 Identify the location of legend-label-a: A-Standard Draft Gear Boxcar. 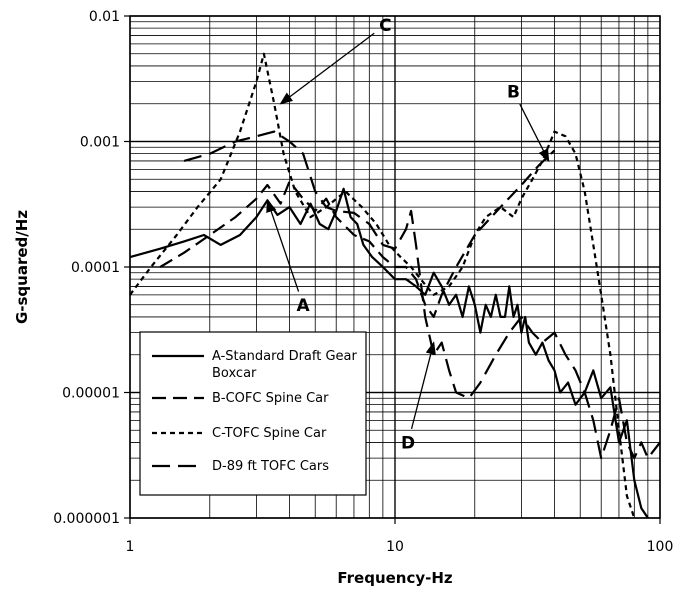
(285, 365).